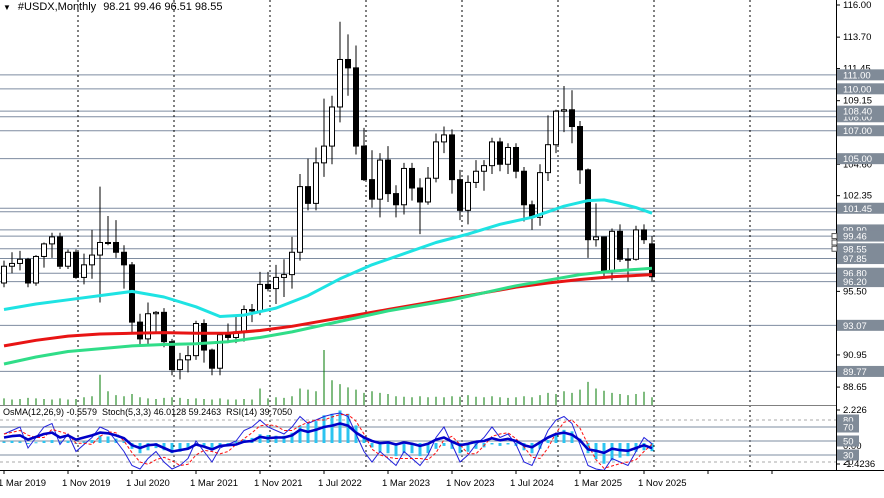 The height and width of the screenshot is (498, 884). Describe the element at coordinates (857, 112) in the screenshot. I see `price-level-badge-label: 108.40` at that location.